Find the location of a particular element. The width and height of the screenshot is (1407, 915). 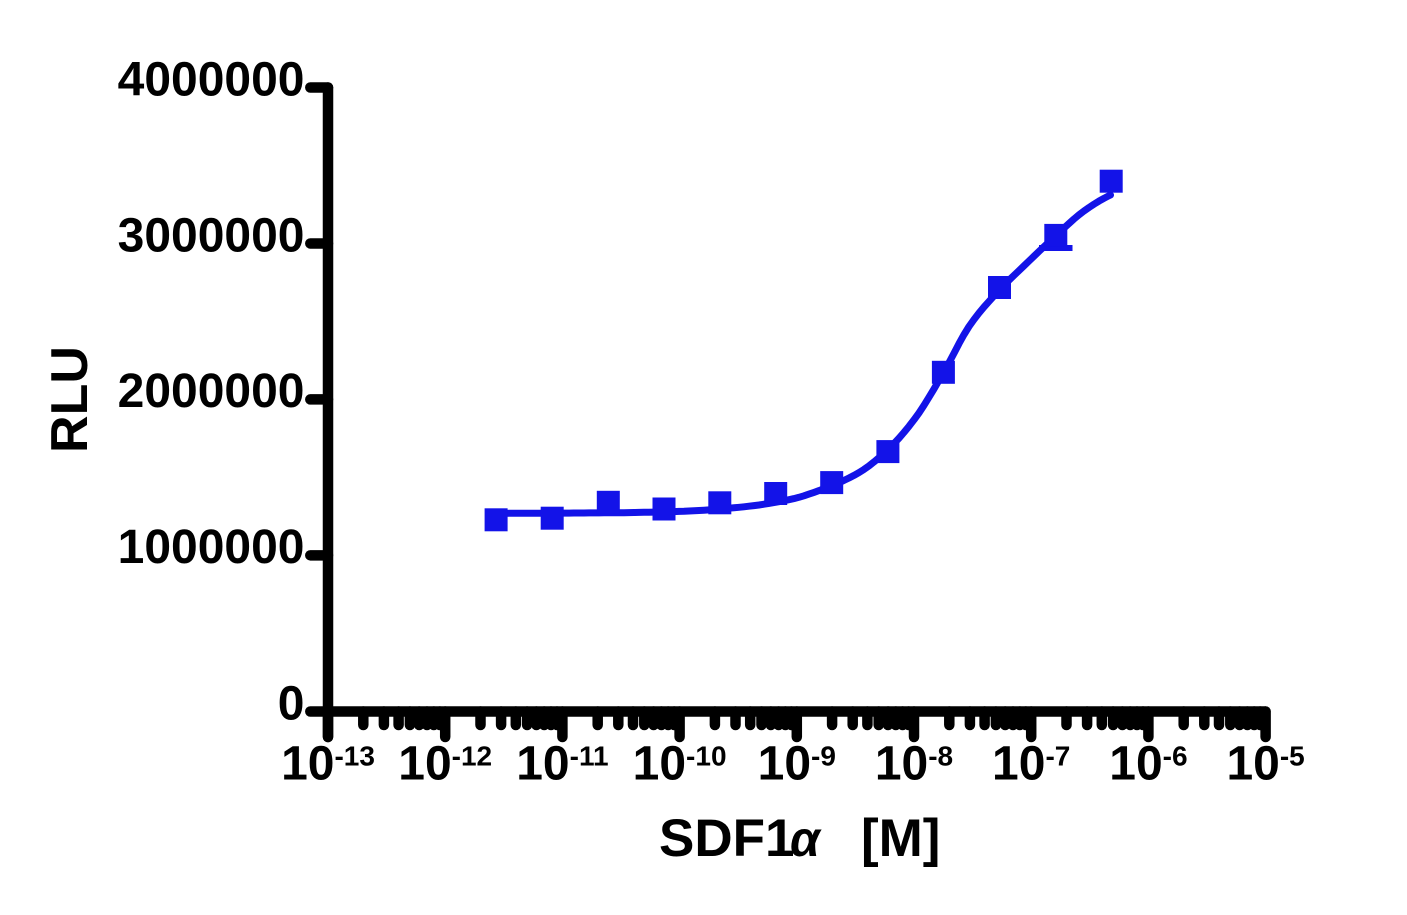

svg-text: α is located at coordinates (806, 839).